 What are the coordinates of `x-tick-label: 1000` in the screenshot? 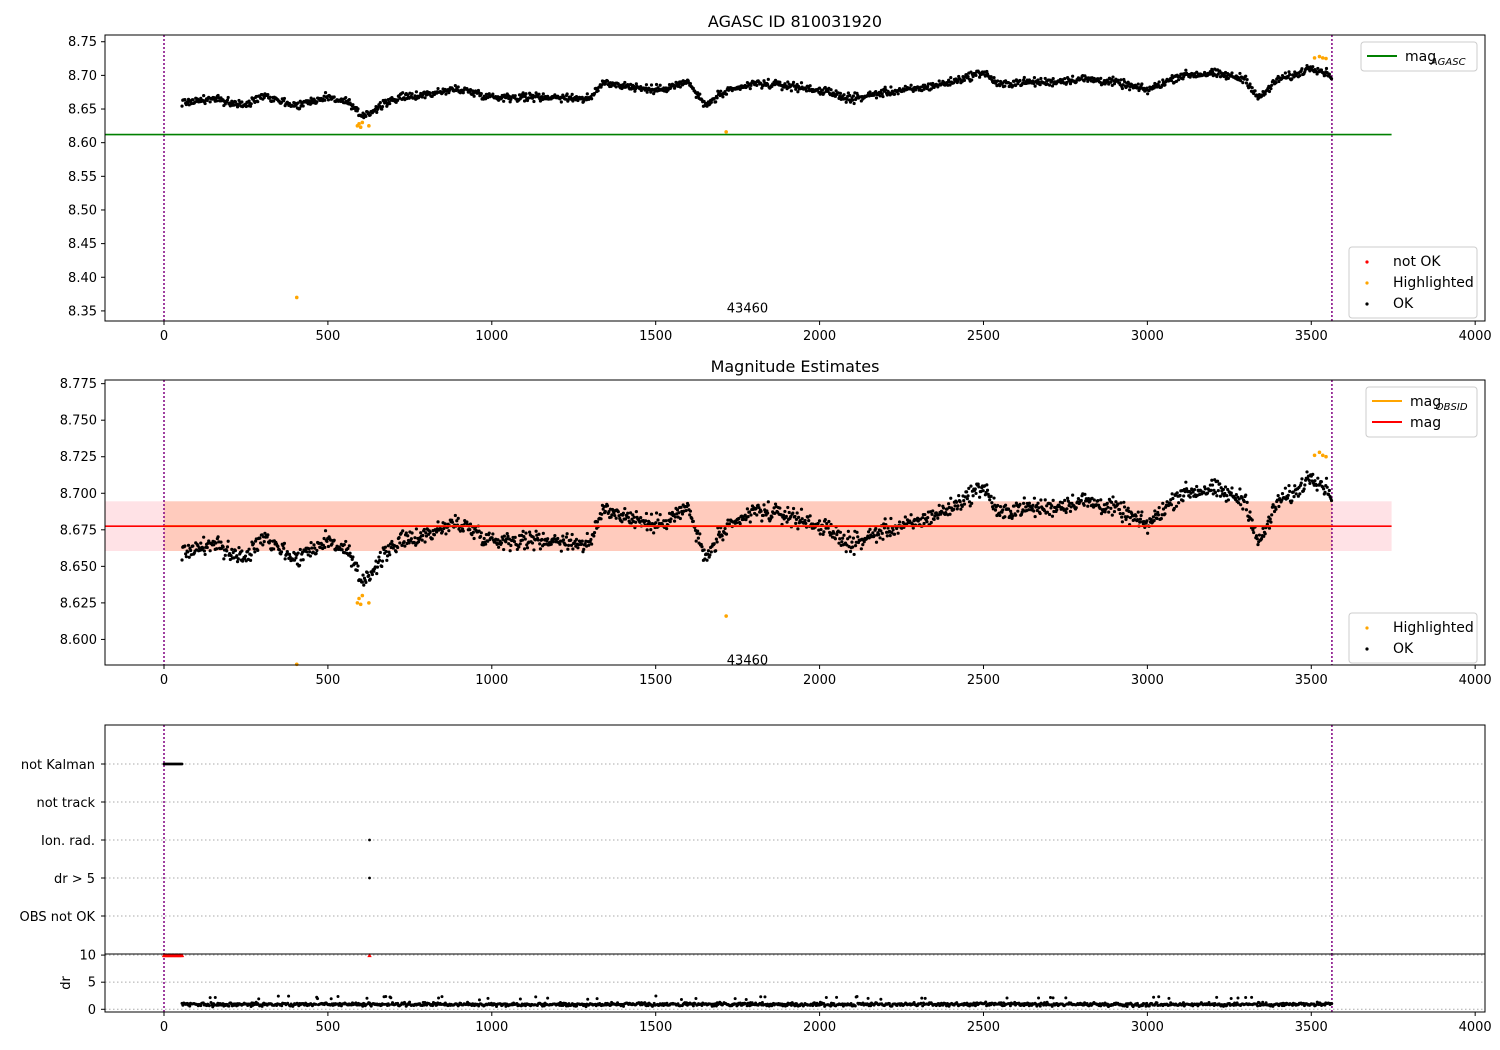 It's located at (491, 336).